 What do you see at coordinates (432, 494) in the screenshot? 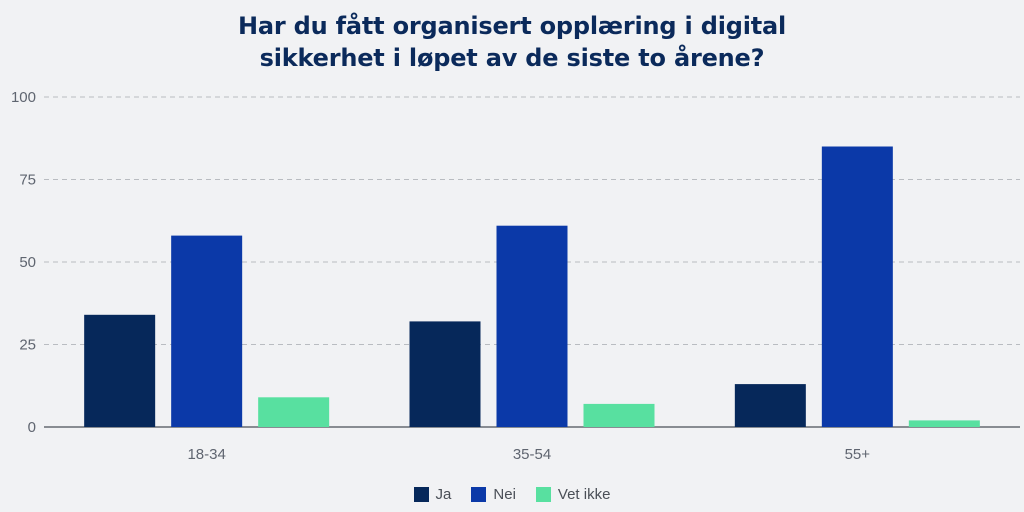
I see `legend-item-ja: Ja` at bounding box center [432, 494].